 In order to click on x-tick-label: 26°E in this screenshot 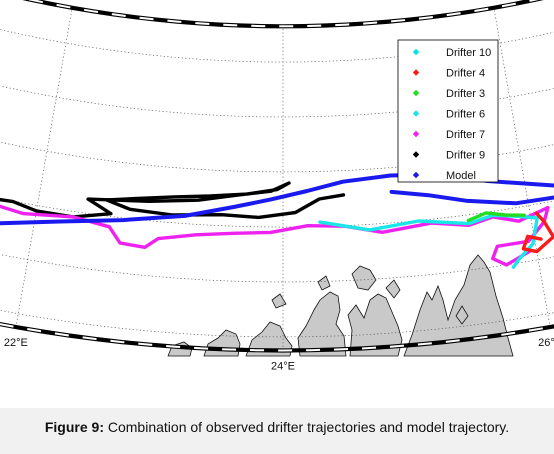, I will do `click(546, 343)`.